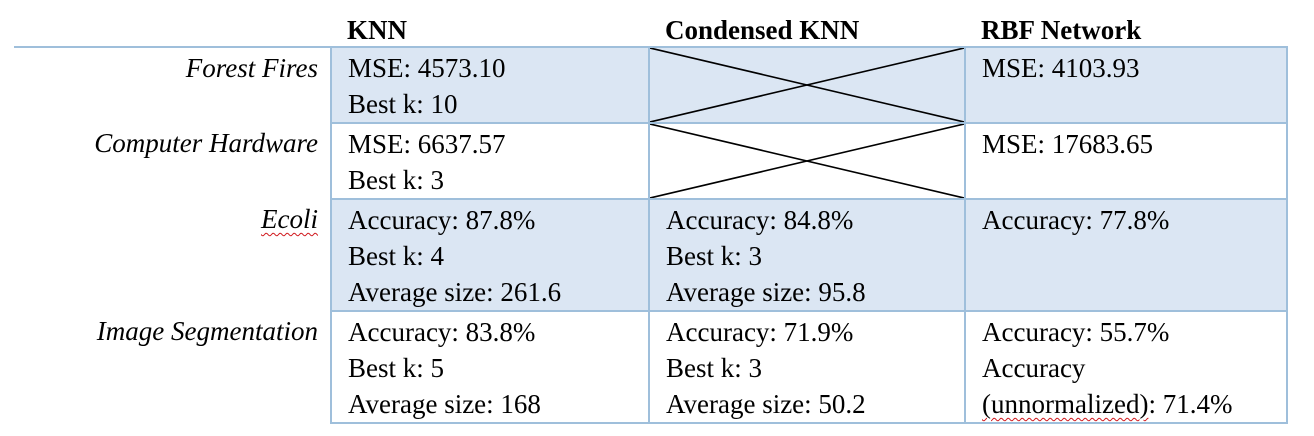  I want to click on cell-line: Average size: 50.2, so click(766, 404).